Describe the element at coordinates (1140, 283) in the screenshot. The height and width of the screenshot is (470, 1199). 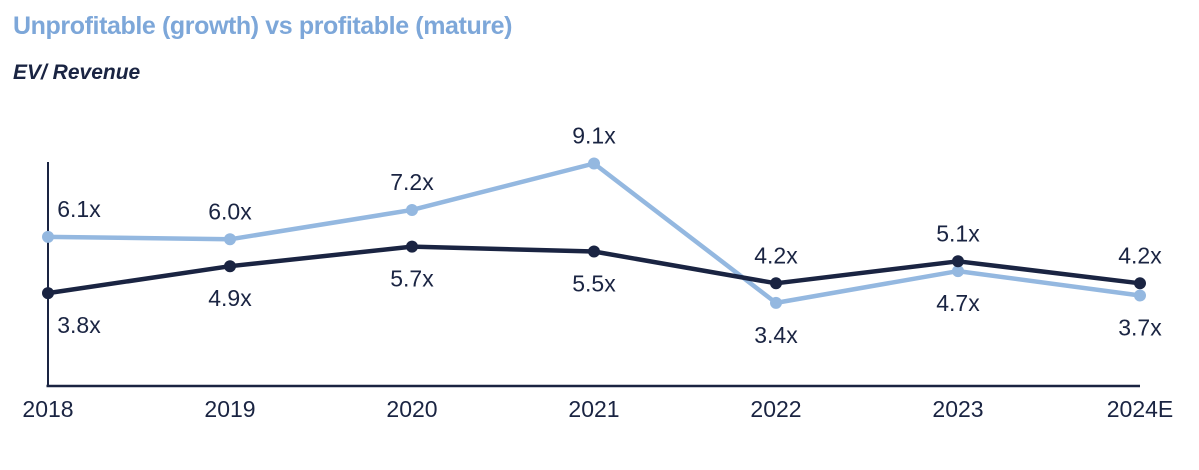
I see `mature-point-2024E` at that location.